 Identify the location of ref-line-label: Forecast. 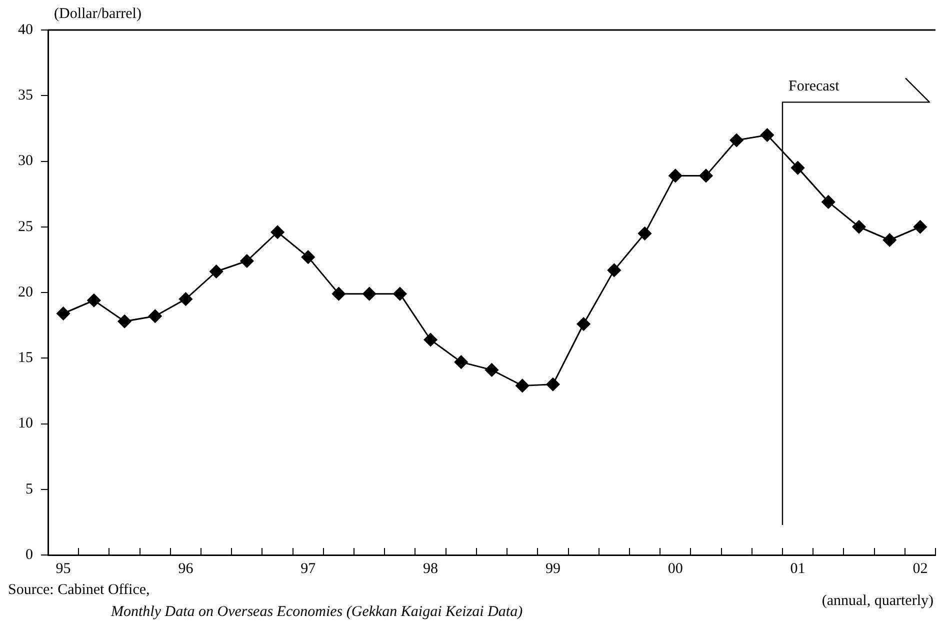
(814, 86).